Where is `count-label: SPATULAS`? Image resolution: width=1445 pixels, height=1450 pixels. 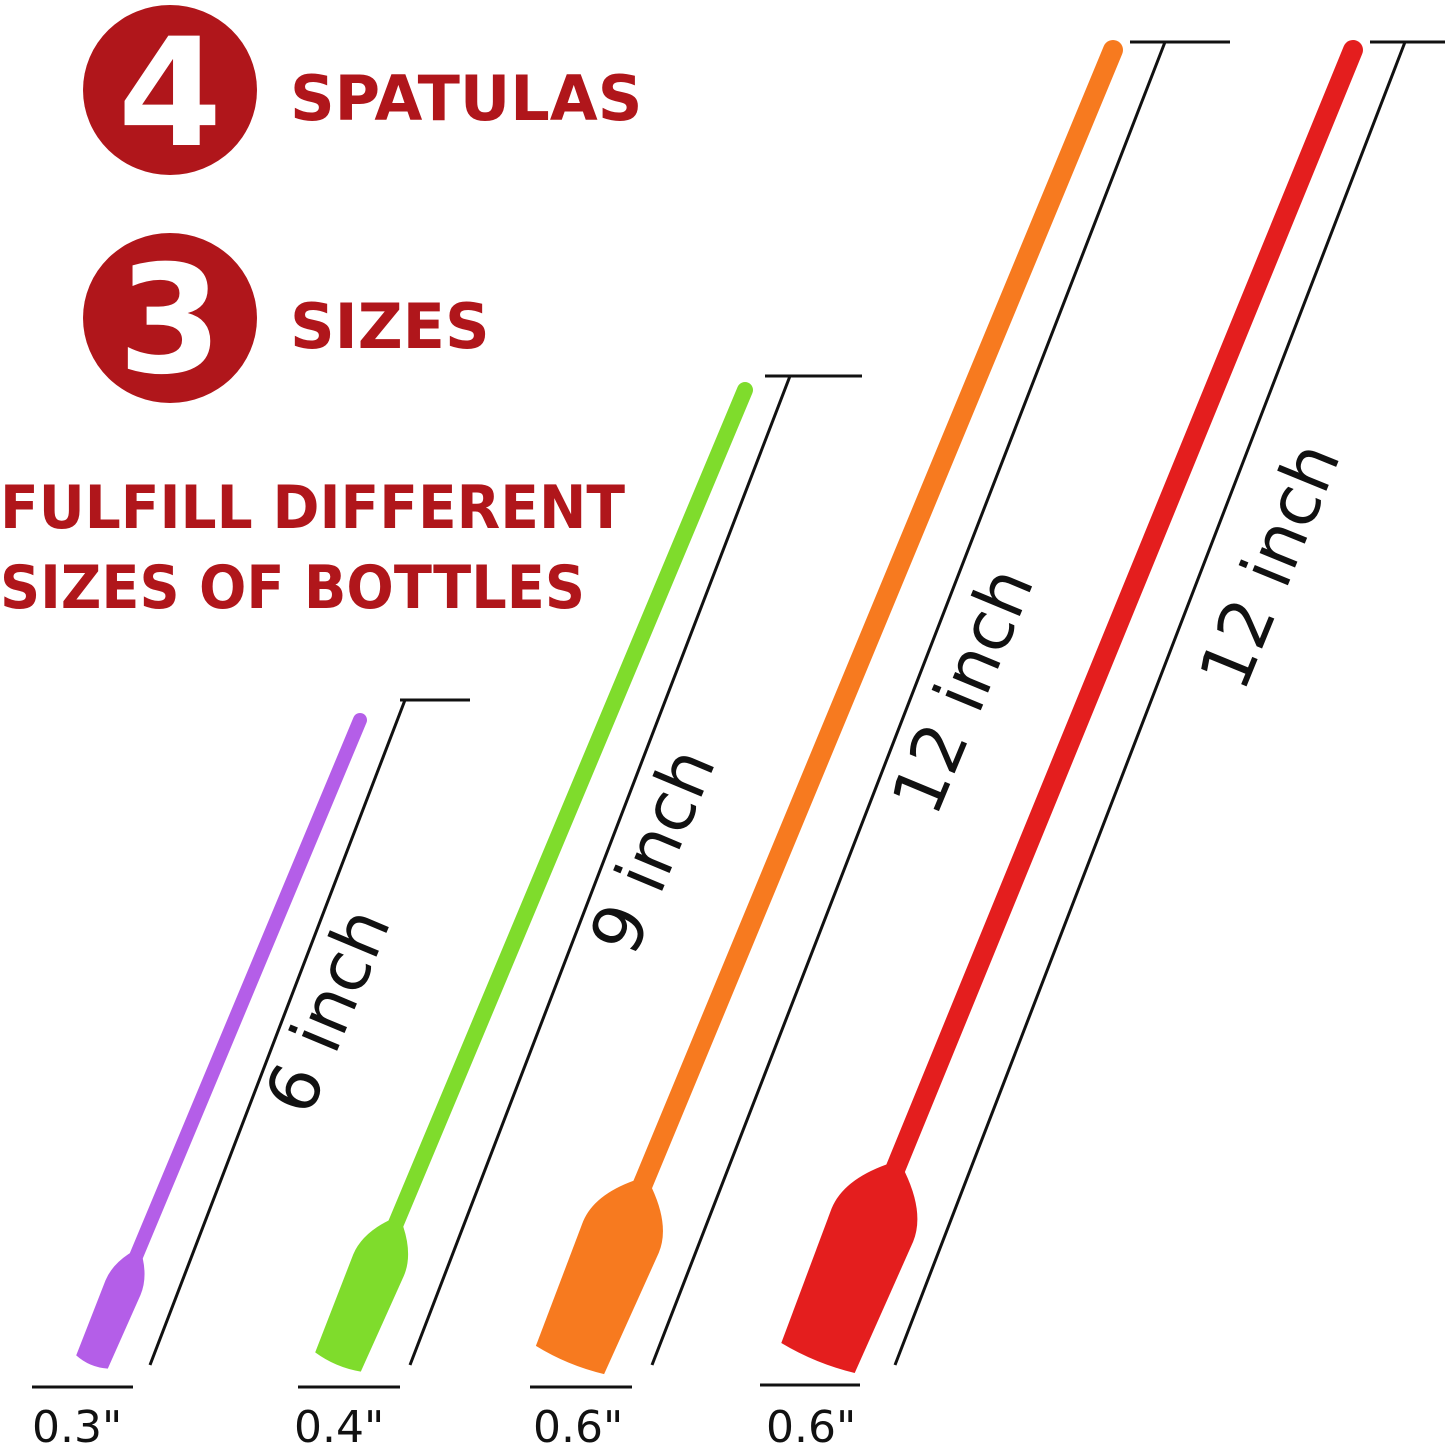 count-label: SPATULAS is located at coordinates (466, 98).